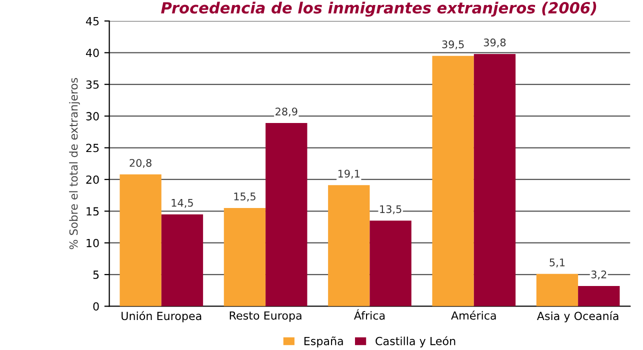 The height and width of the screenshot is (350, 643). What do you see at coordinates (92, 148) in the screenshot?
I see `y-tick-label: 25` at bounding box center [92, 148].